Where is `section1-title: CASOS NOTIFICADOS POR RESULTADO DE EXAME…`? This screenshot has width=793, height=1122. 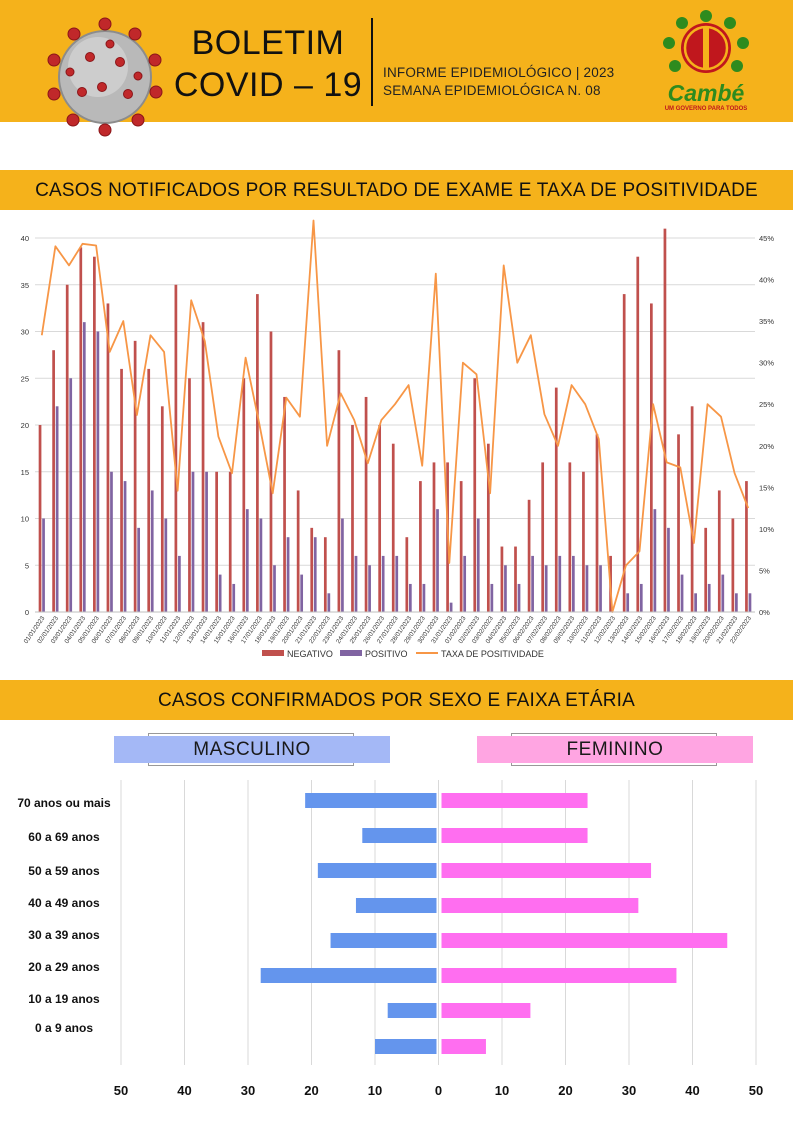 section1-title: CASOS NOTIFICADOS POR RESULTADO DE EXAME… is located at coordinates (396, 190).